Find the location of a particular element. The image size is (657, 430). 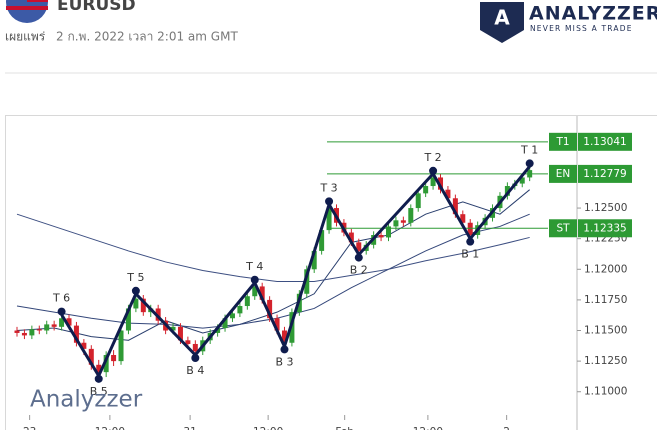

x-tick-label: Feb is located at coordinates (344, 428).